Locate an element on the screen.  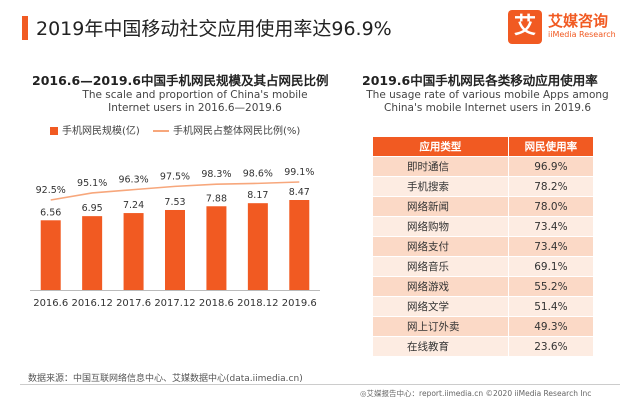
usage-rate-cell: 51.4% is located at coordinates (551, 306).